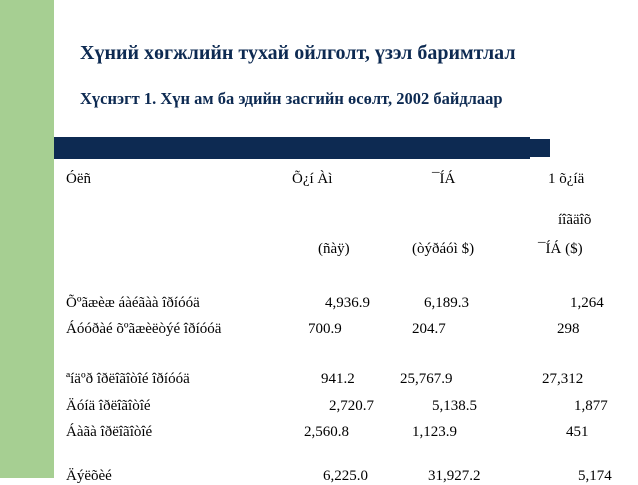  What do you see at coordinates (568, 329) in the screenshot?
I see `row-2-per-capita: 298` at bounding box center [568, 329].